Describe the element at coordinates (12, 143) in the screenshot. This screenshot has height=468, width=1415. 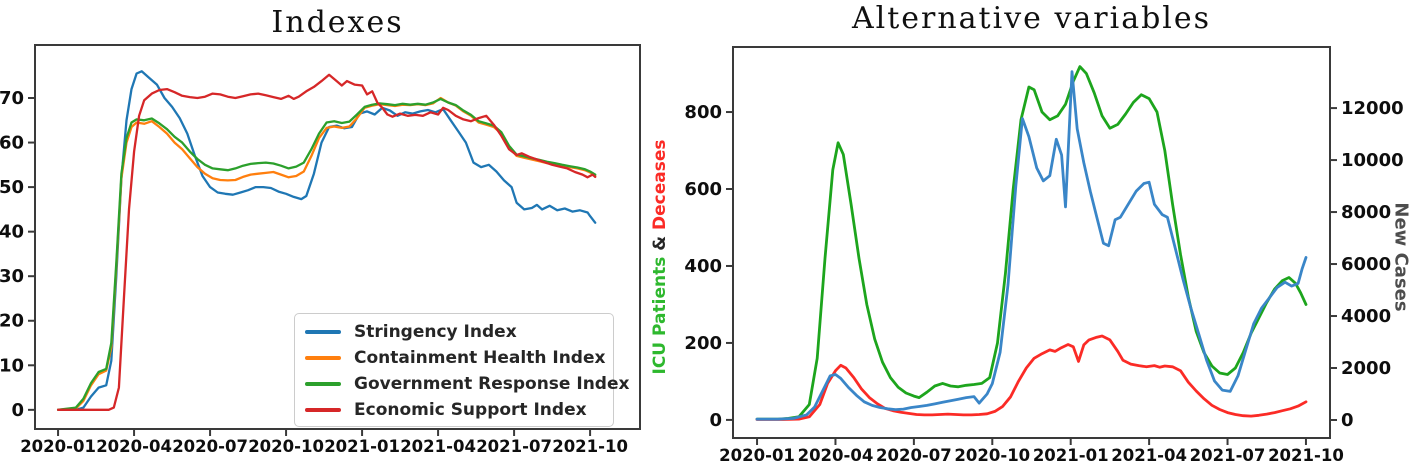
I see `y-tick-label-indexes: 60` at that location.